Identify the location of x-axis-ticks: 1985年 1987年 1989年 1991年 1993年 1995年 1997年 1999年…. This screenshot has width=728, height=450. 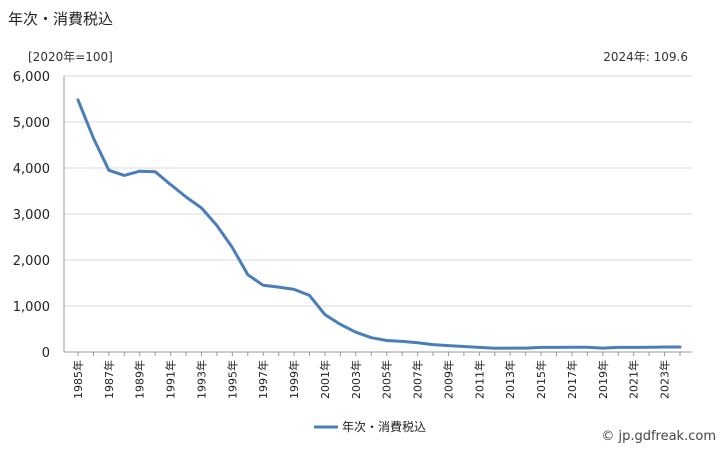
(371, 379).